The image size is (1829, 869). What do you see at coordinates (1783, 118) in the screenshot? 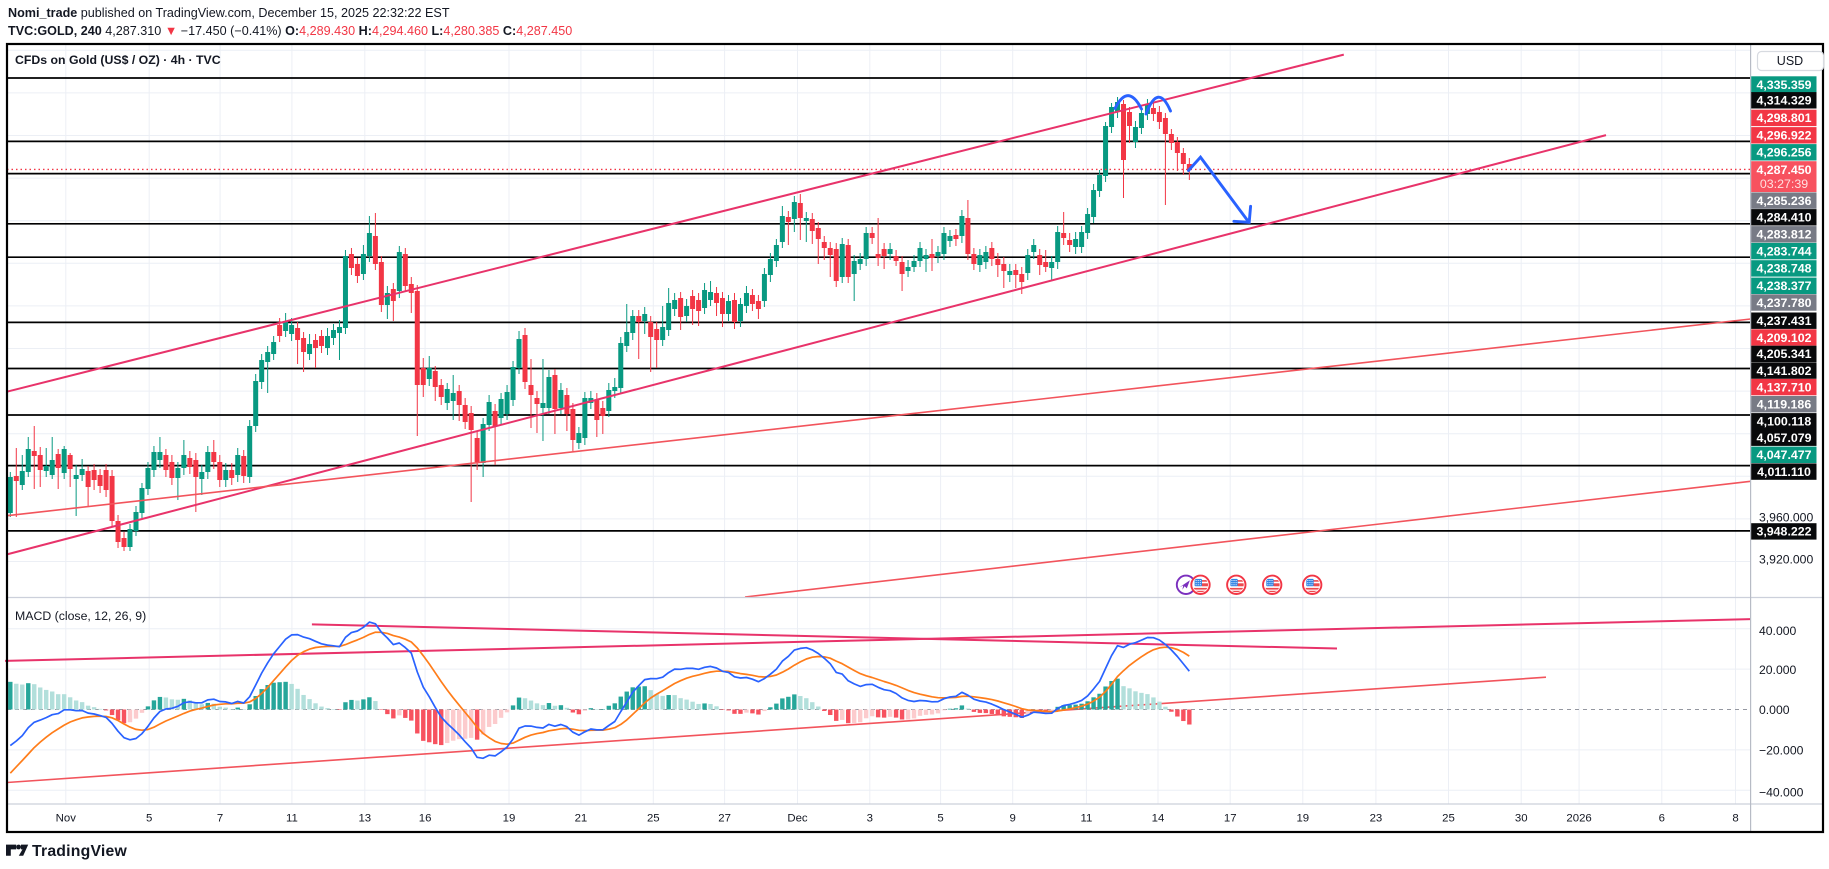
I see `svg-text: 4,298.801` at bounding box center [1783, 118].